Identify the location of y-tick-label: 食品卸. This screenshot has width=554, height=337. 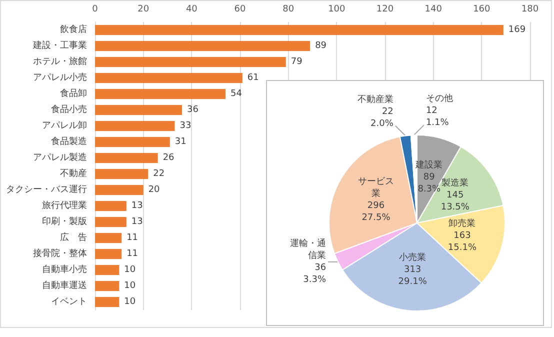
(73, 93).